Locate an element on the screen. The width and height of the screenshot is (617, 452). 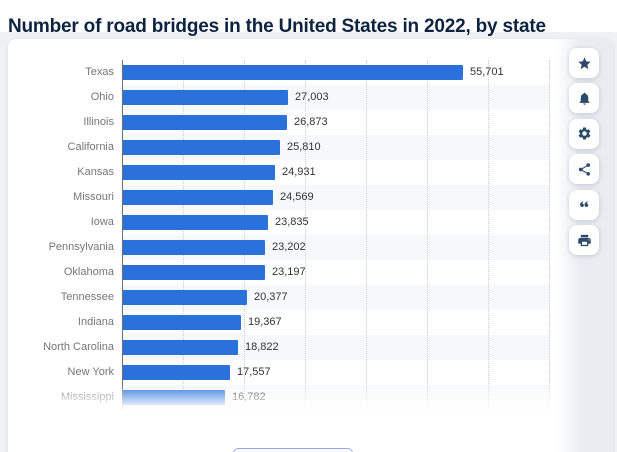
value-label: 27,003 is located at coordinates (312, 97).